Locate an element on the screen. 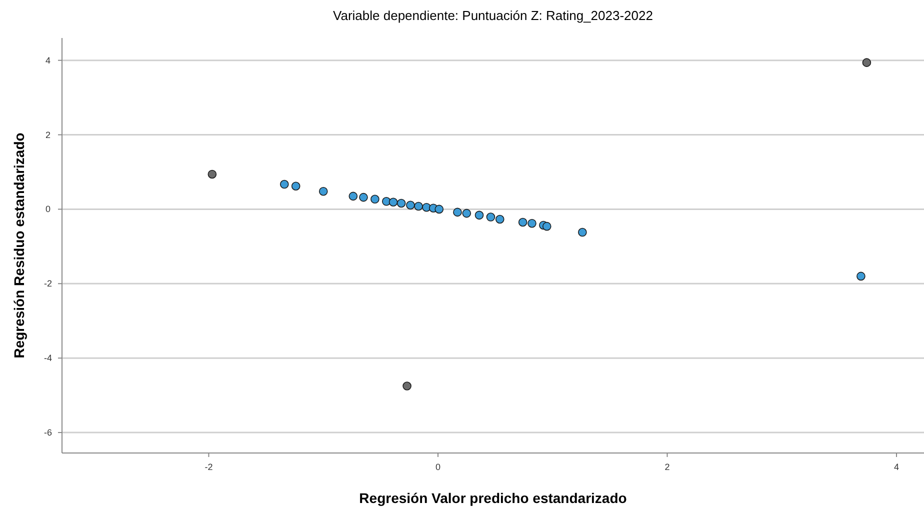  x-tick-label: -2 is located at coordinates (208, 467).